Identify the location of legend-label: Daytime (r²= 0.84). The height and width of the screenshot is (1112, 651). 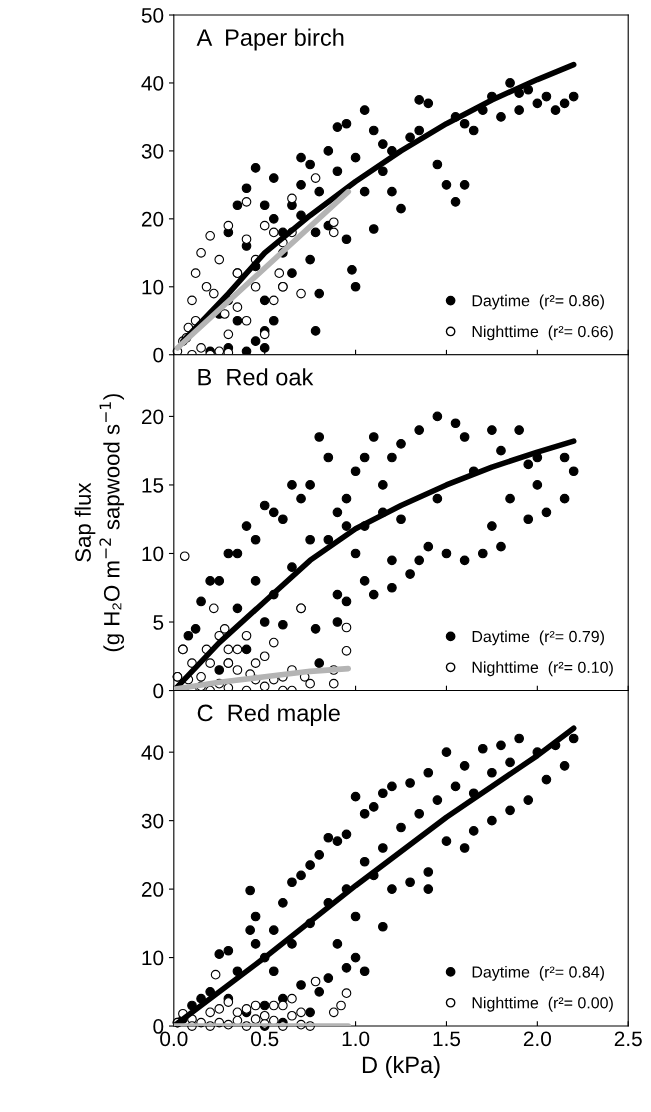
(538, 973).